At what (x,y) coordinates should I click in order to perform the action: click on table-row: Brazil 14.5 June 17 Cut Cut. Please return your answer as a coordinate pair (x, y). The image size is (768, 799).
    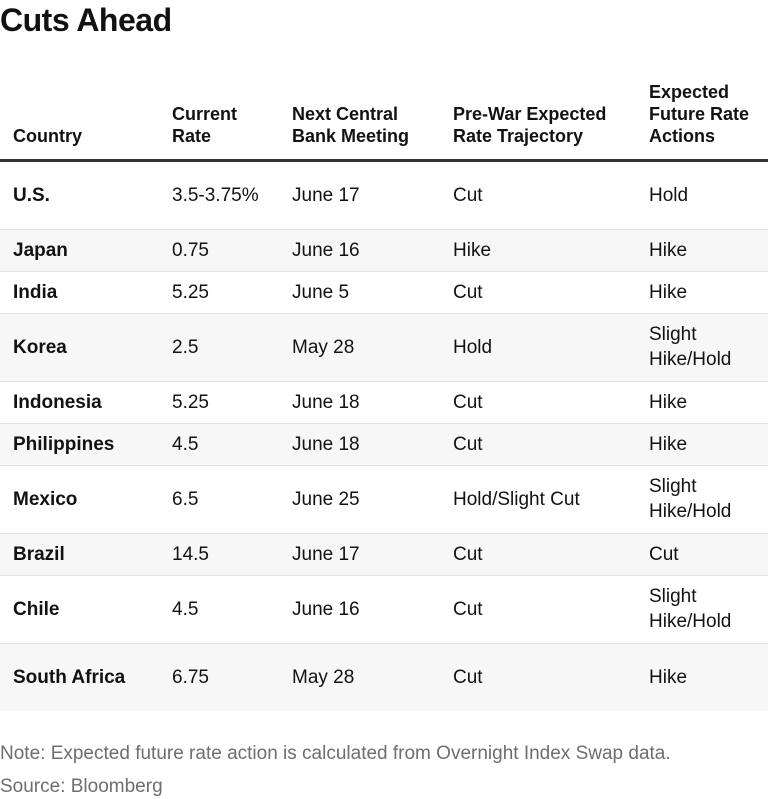
    Looking at the image, I should click on (384, 553).